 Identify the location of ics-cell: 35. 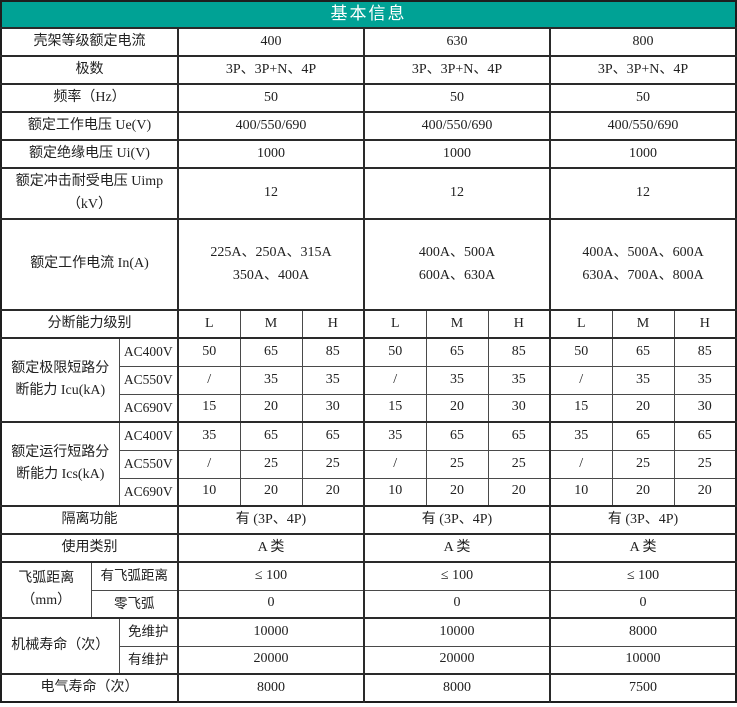
(209, 436).